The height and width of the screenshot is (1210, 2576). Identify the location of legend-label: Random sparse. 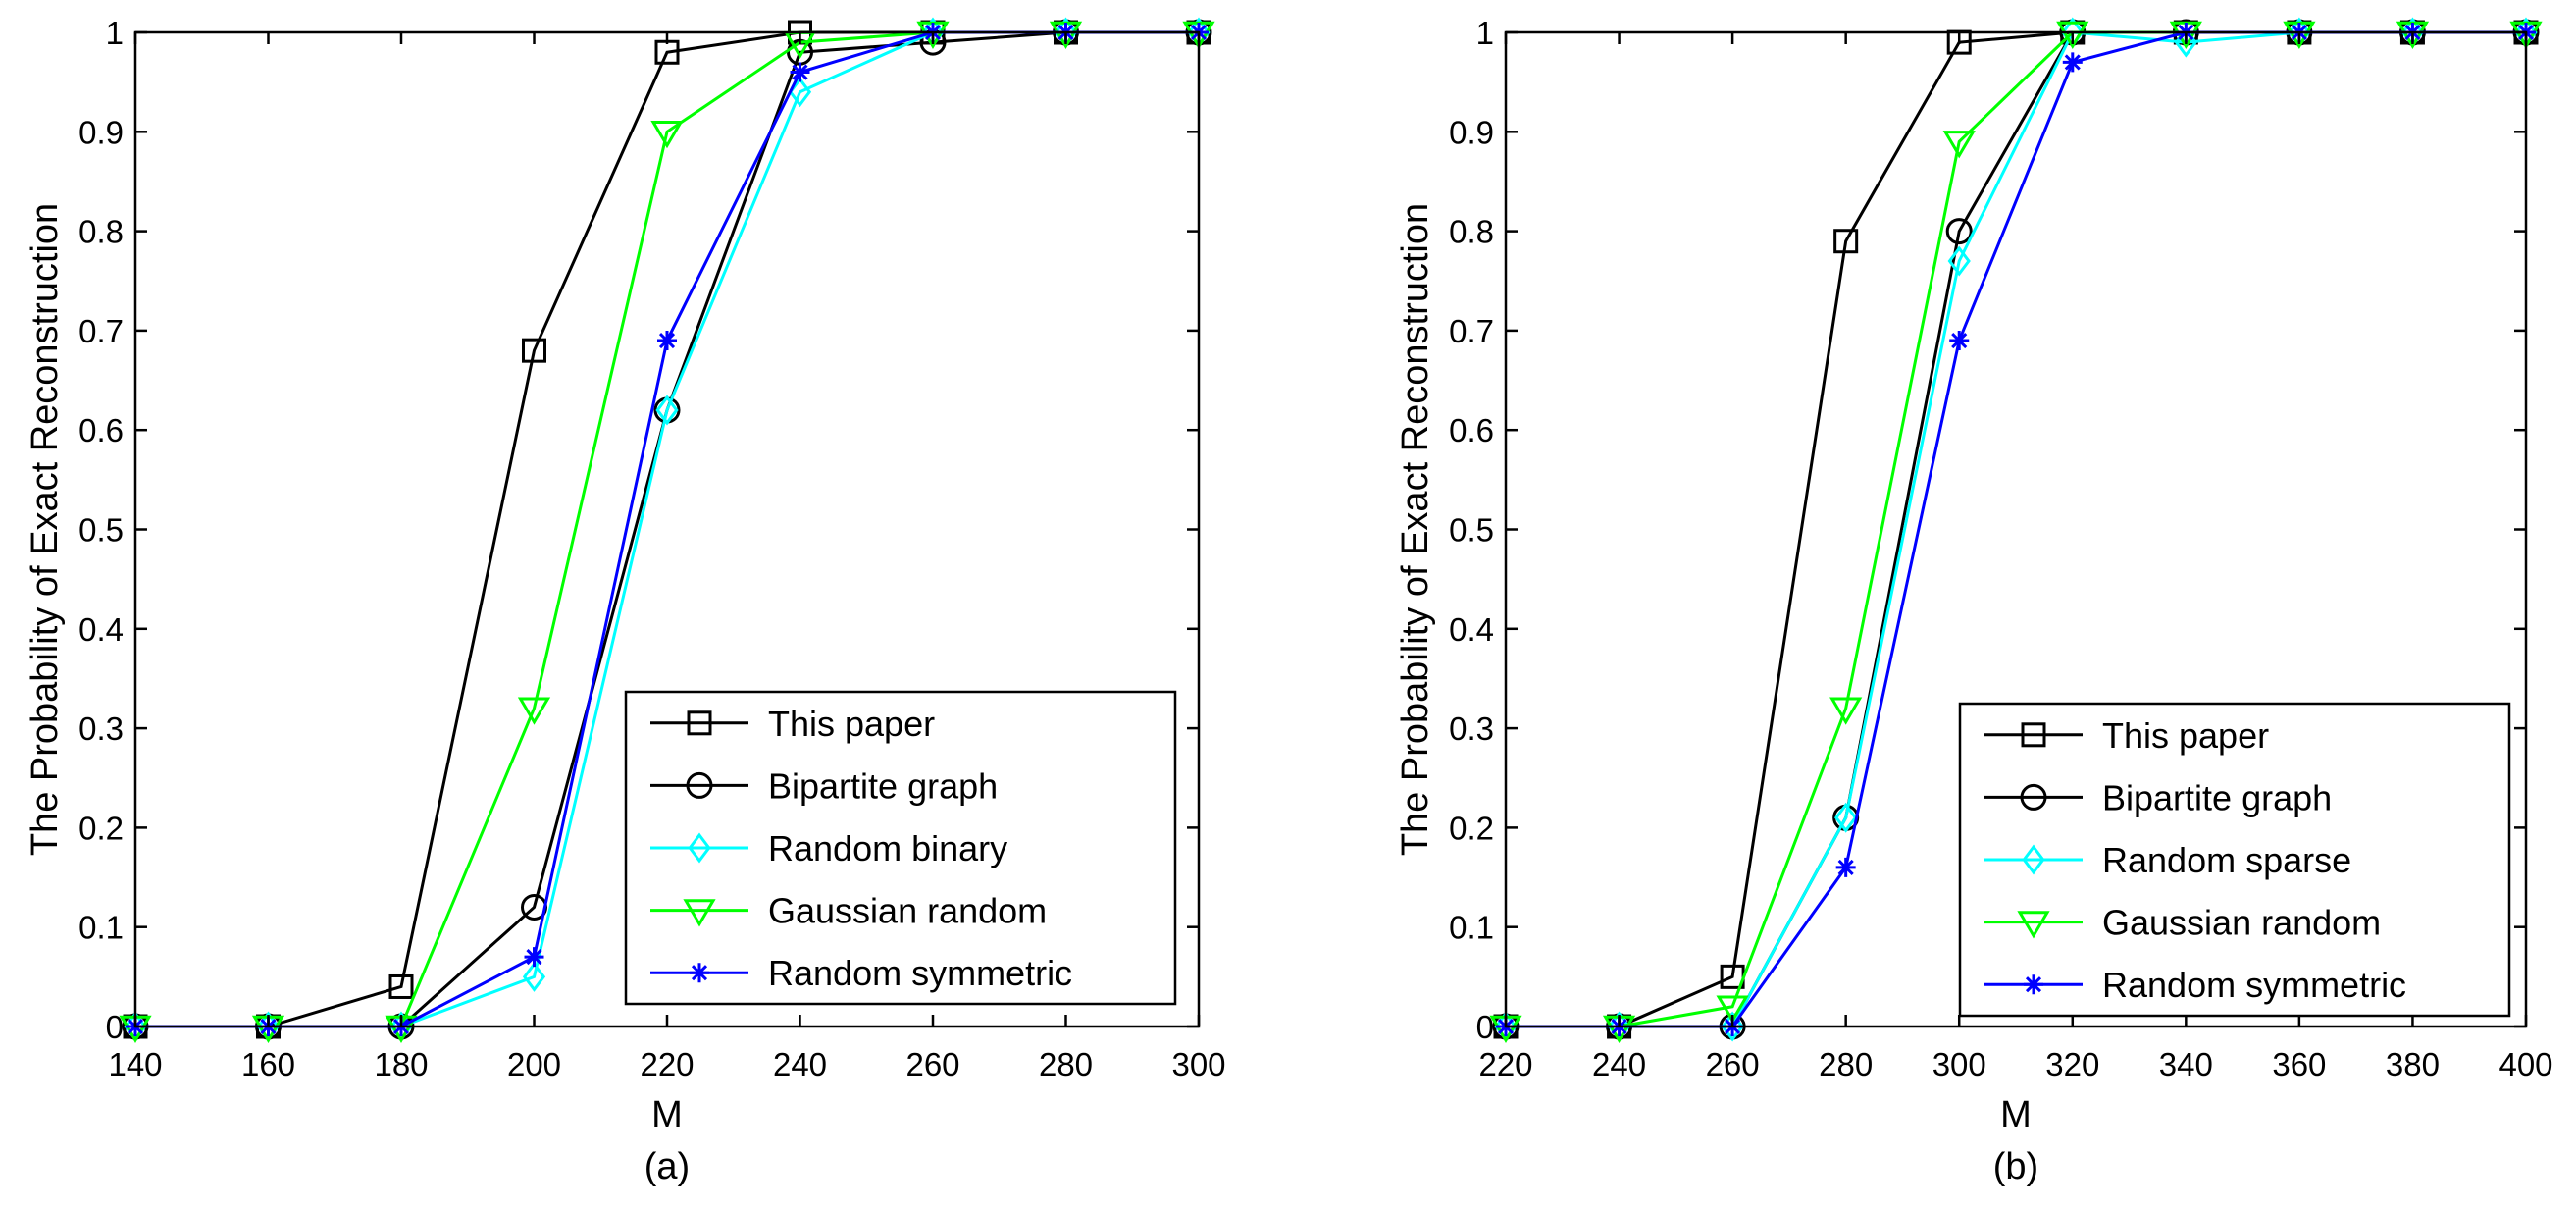
(2226, 860).